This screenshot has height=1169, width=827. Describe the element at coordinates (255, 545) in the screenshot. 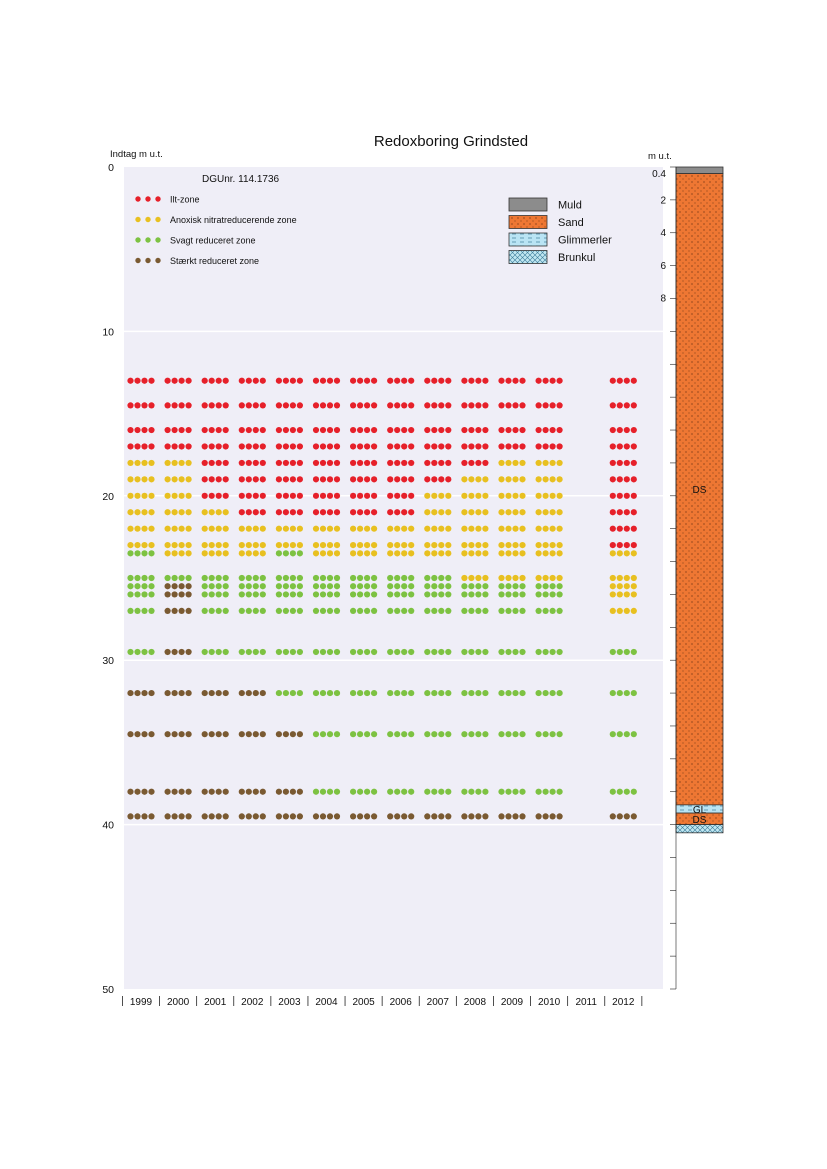

I see `point-anox-2002` at that location.